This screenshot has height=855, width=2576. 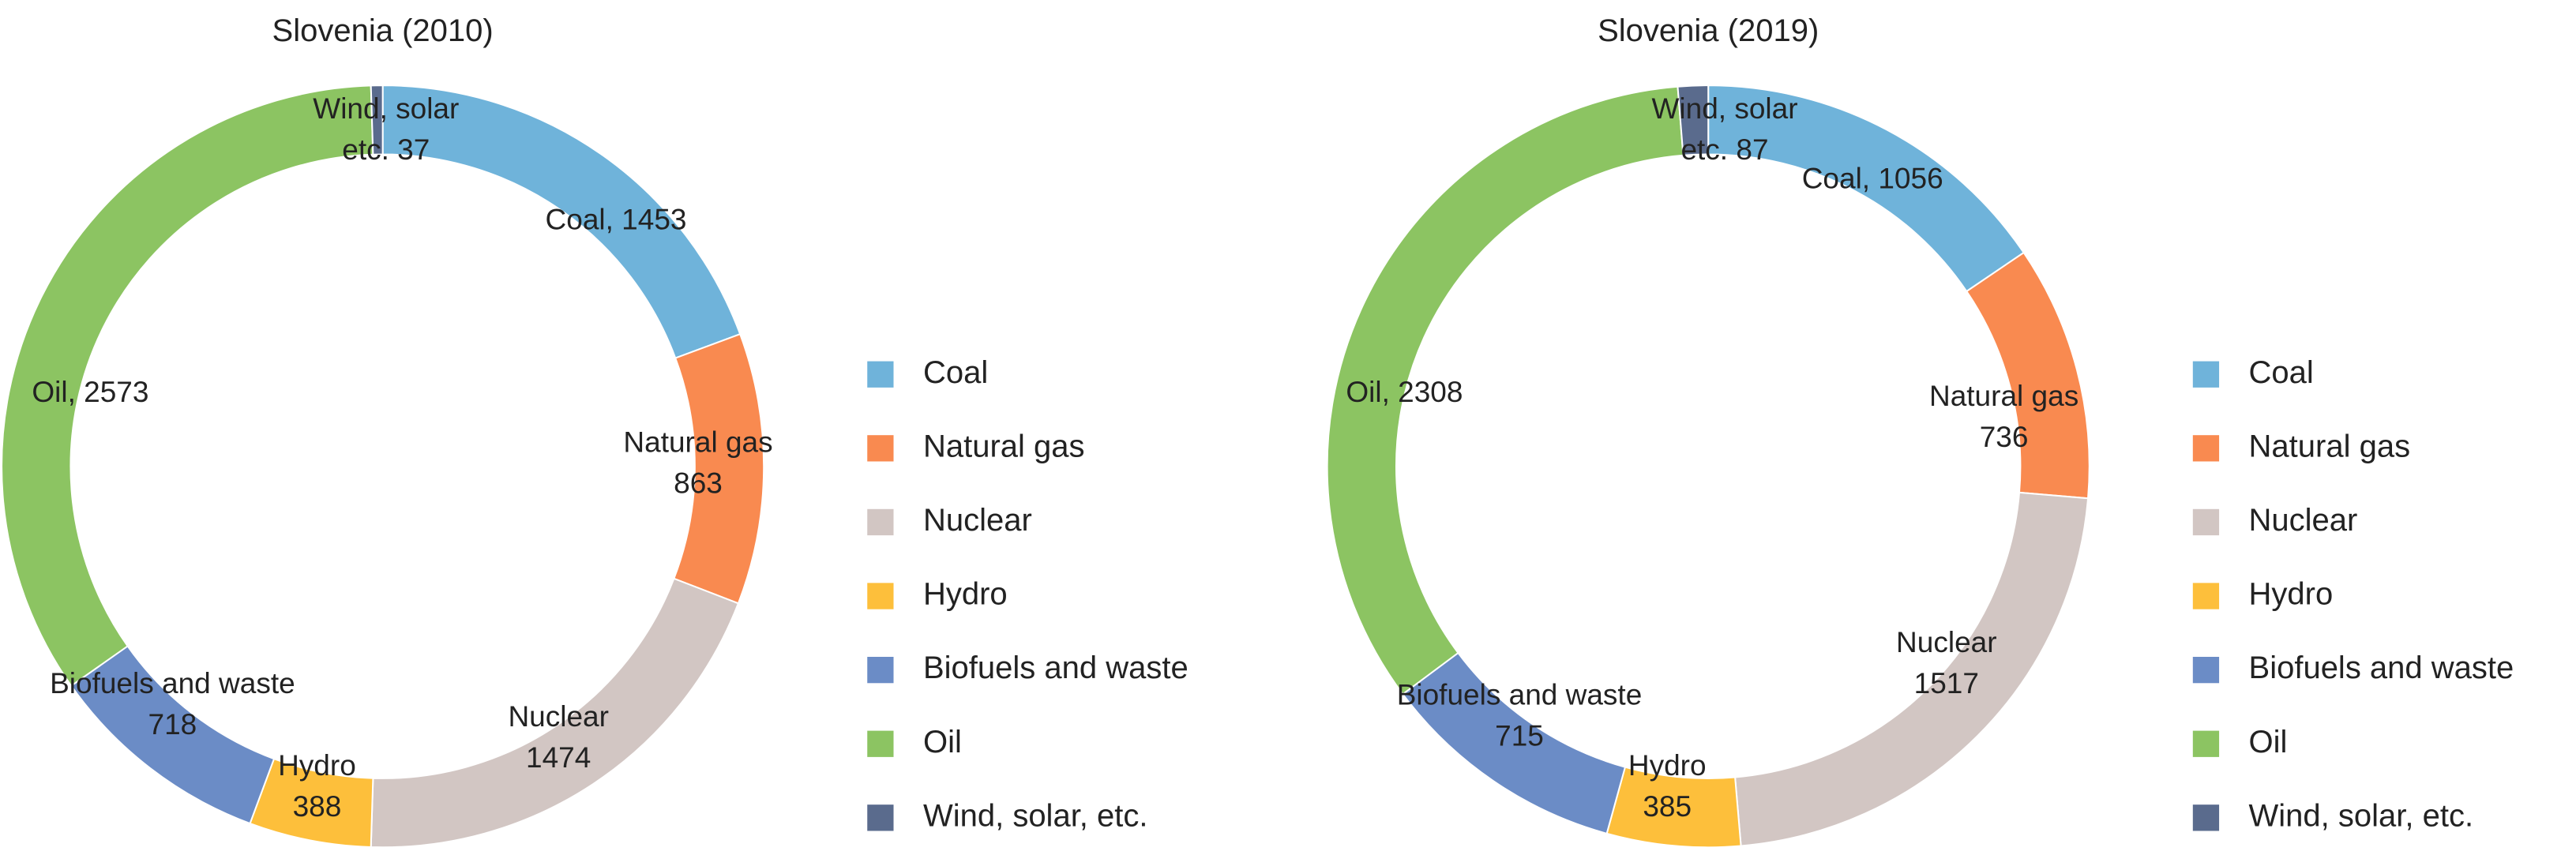 I want to click on data-label: Coal, 1056, so click(x=1872, y=179).